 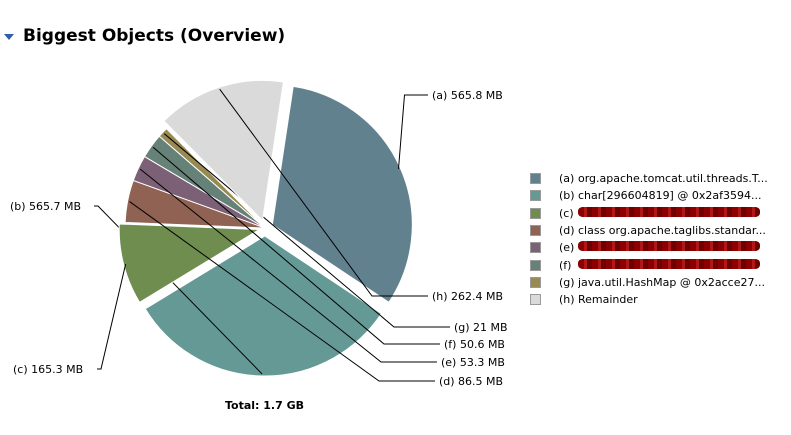 What do you see at coordinates (567, 282) in the screenshot?
I see `legend-key: (g)` at bounding box center [567, 282].